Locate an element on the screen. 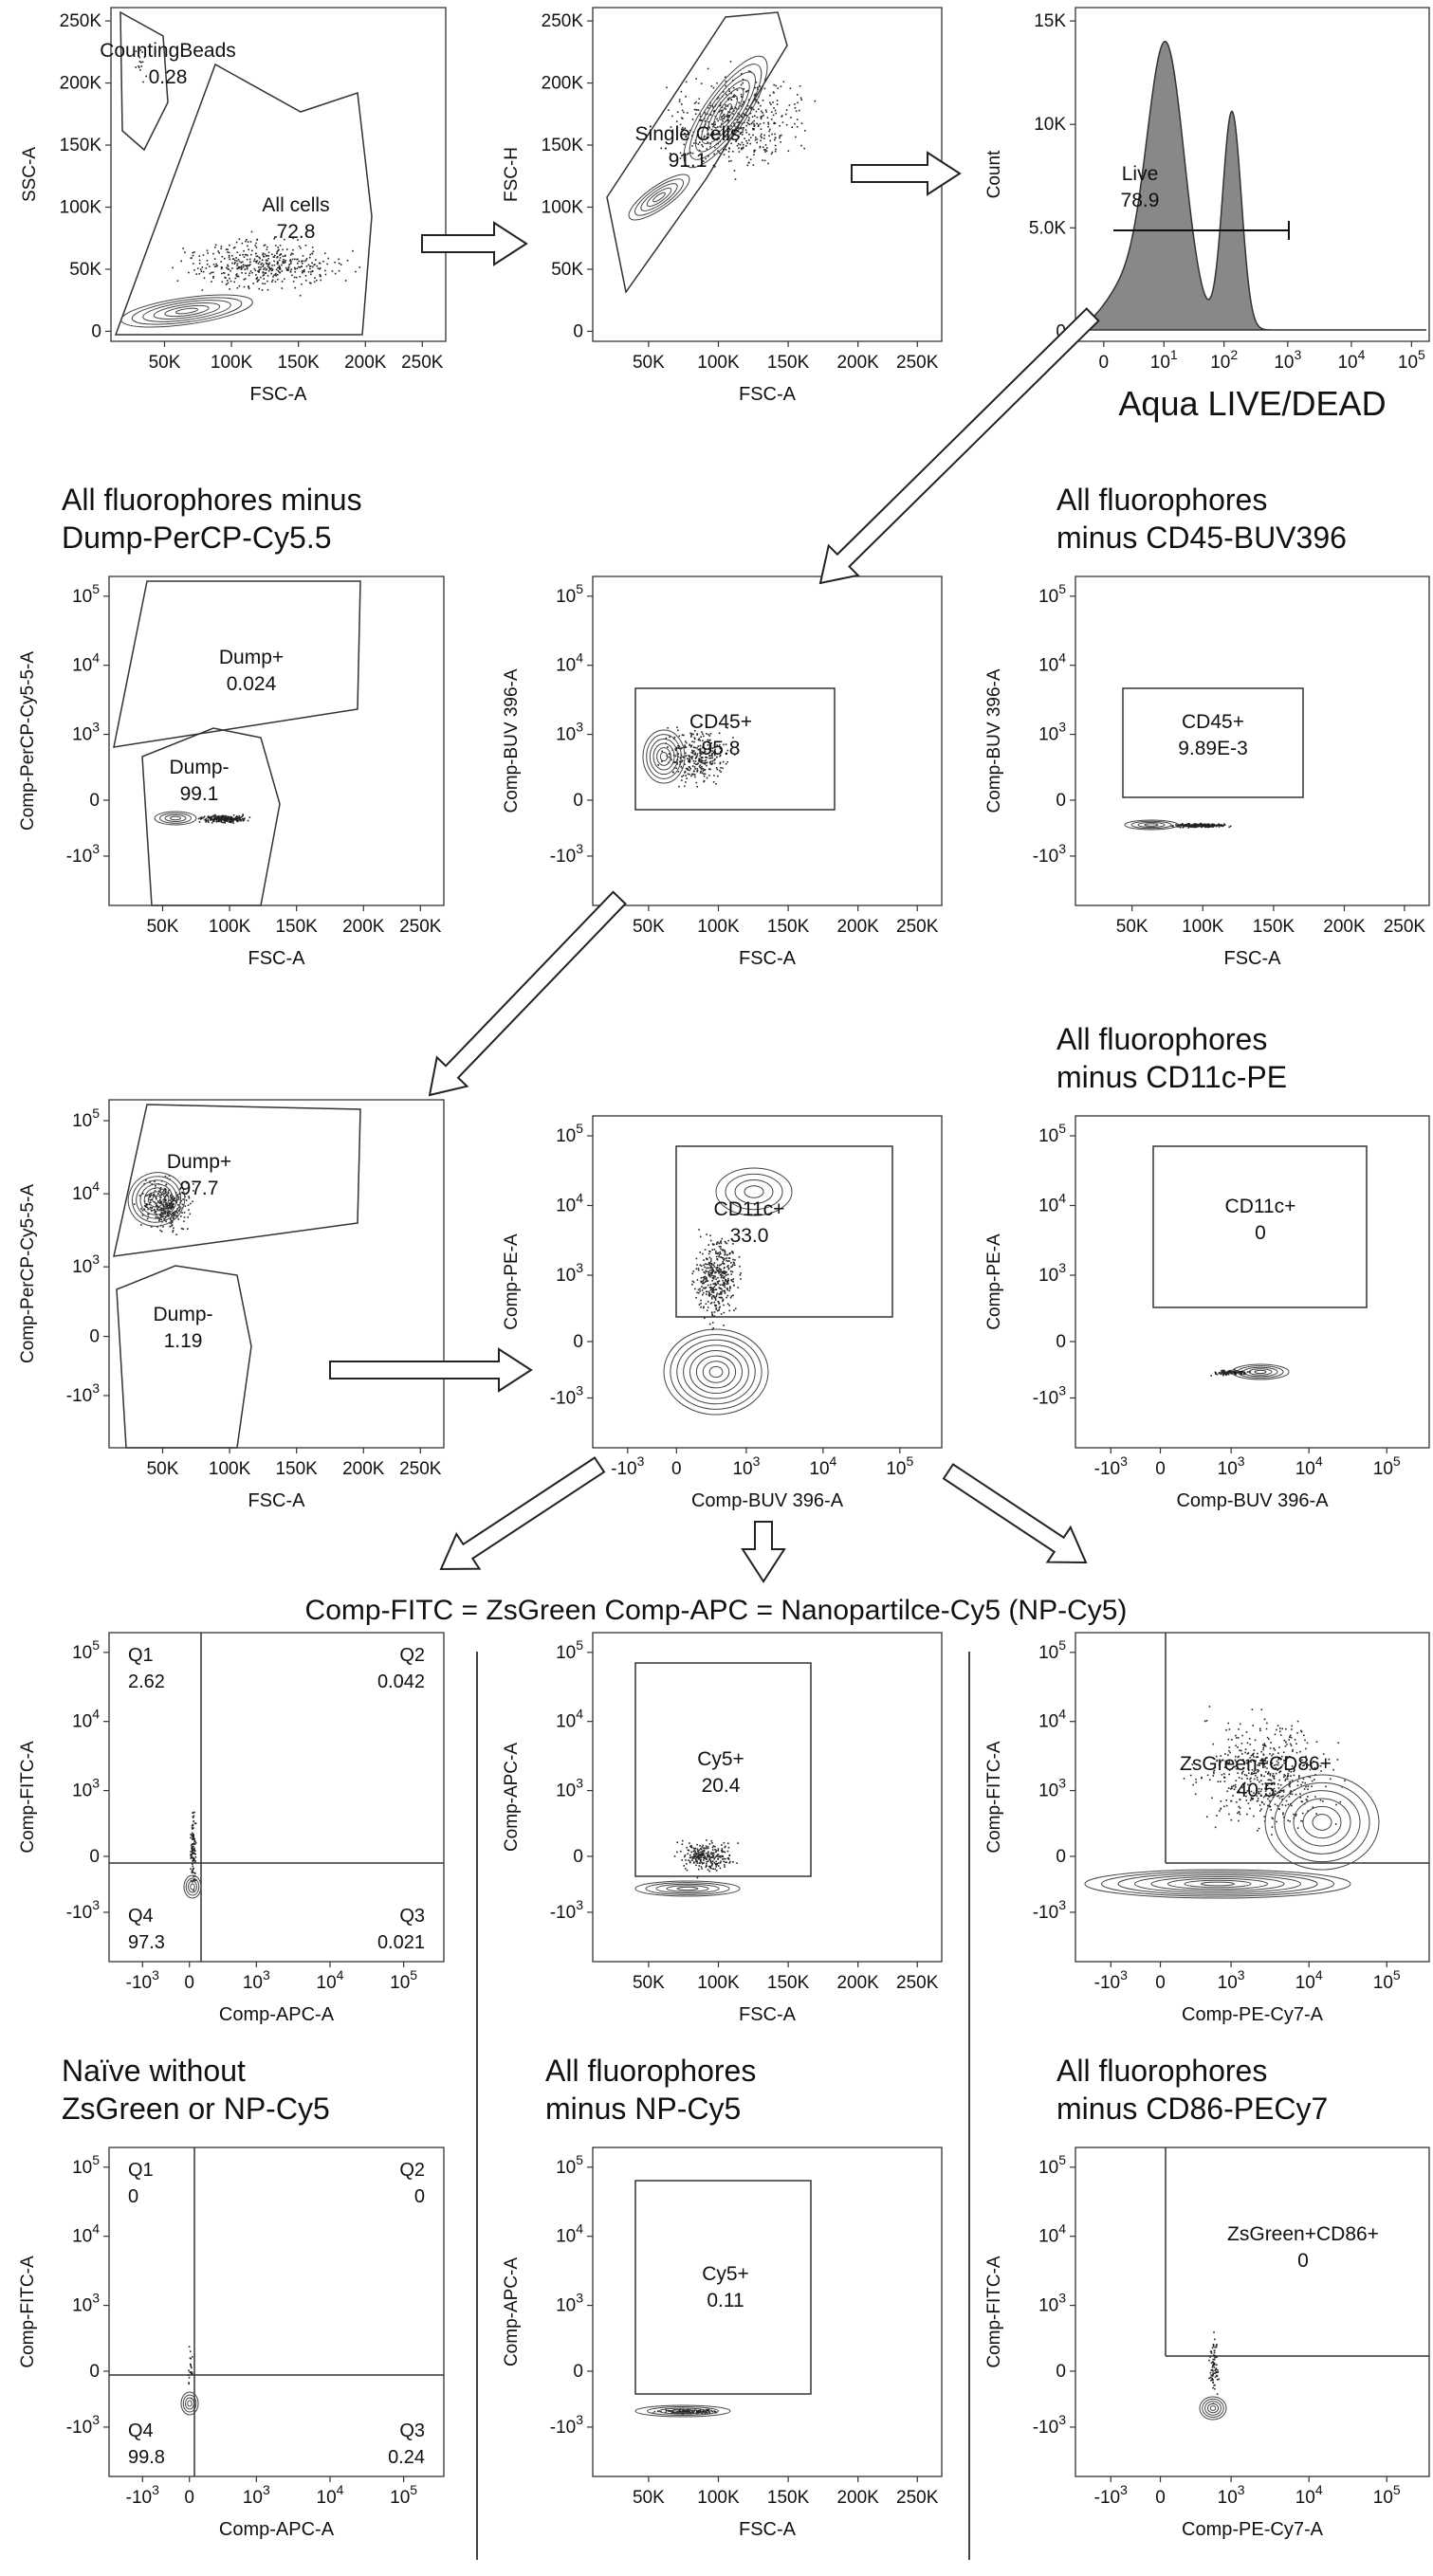  x-axis-label: FSC-A is located at coordinates (768, 394).